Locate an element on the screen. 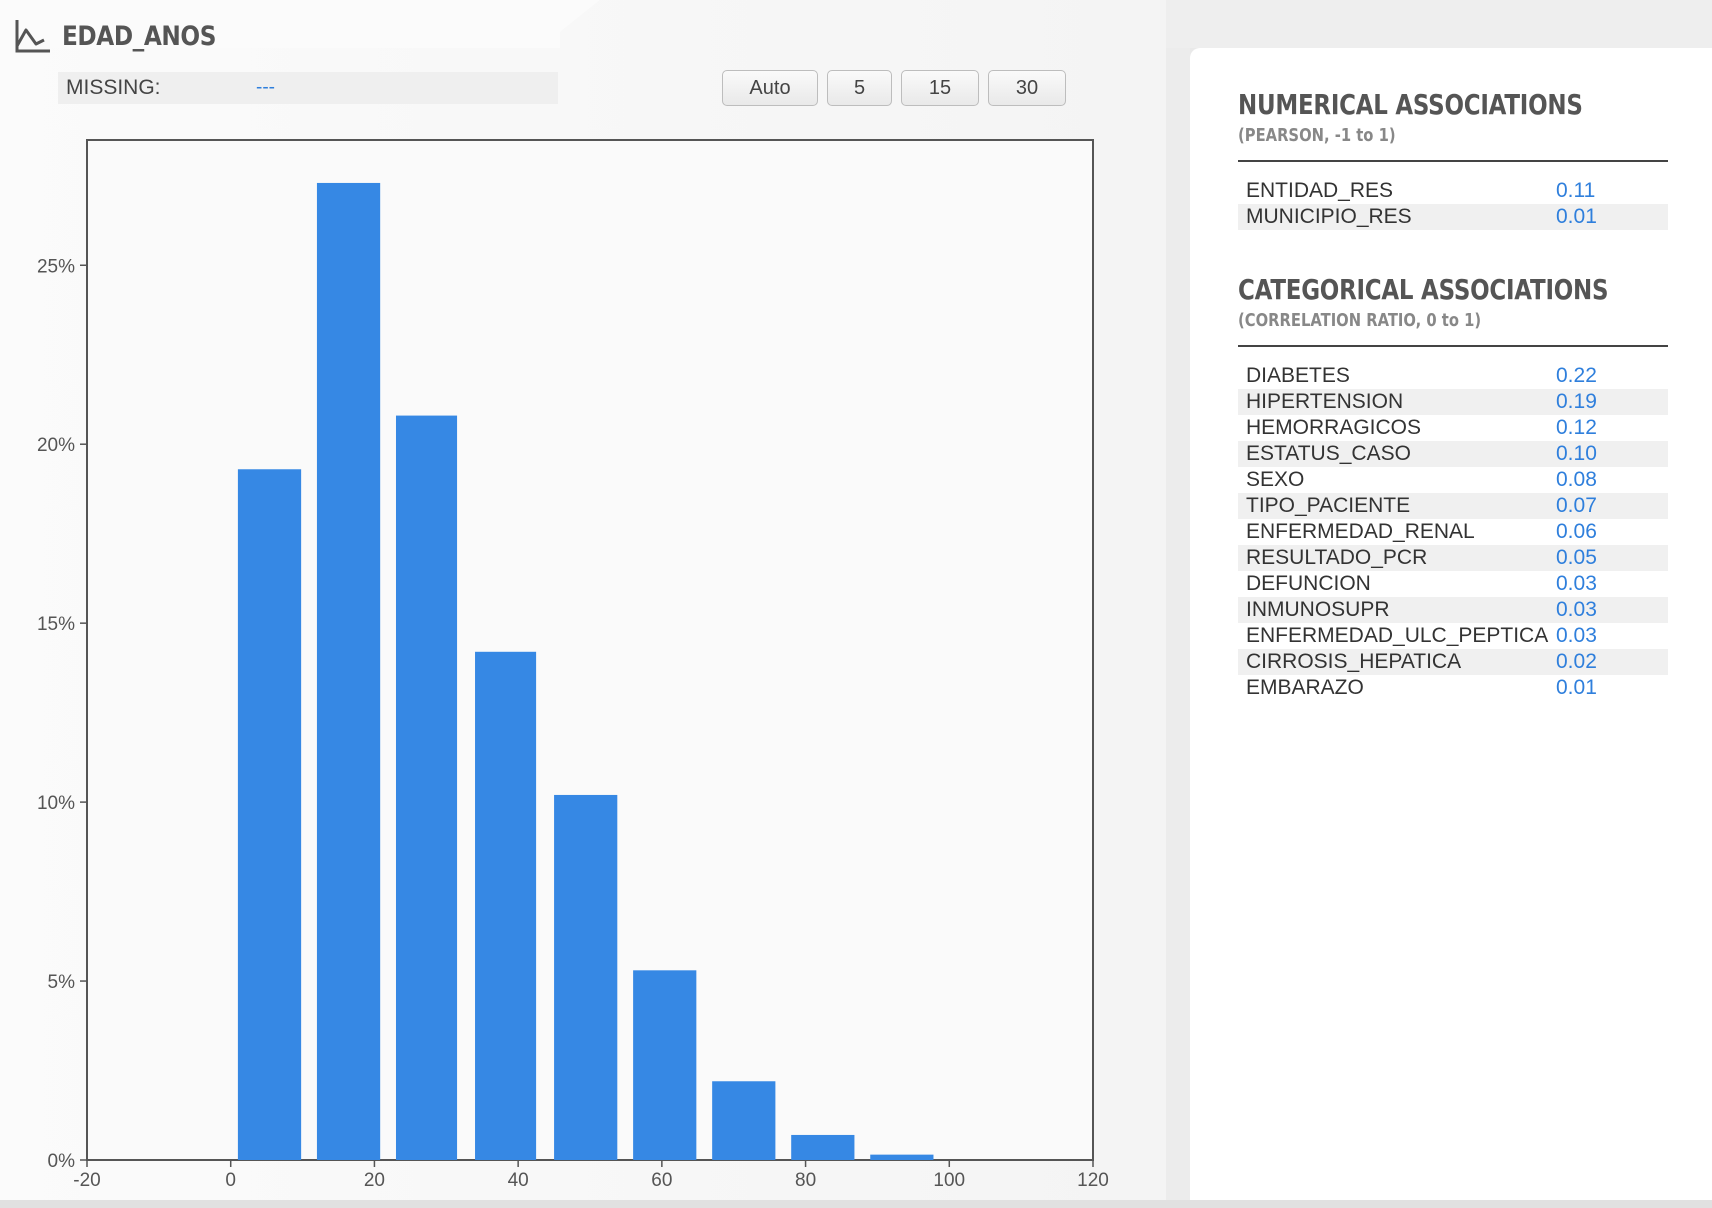  association-name: DIABETES is located at coordinates (1298, 375).